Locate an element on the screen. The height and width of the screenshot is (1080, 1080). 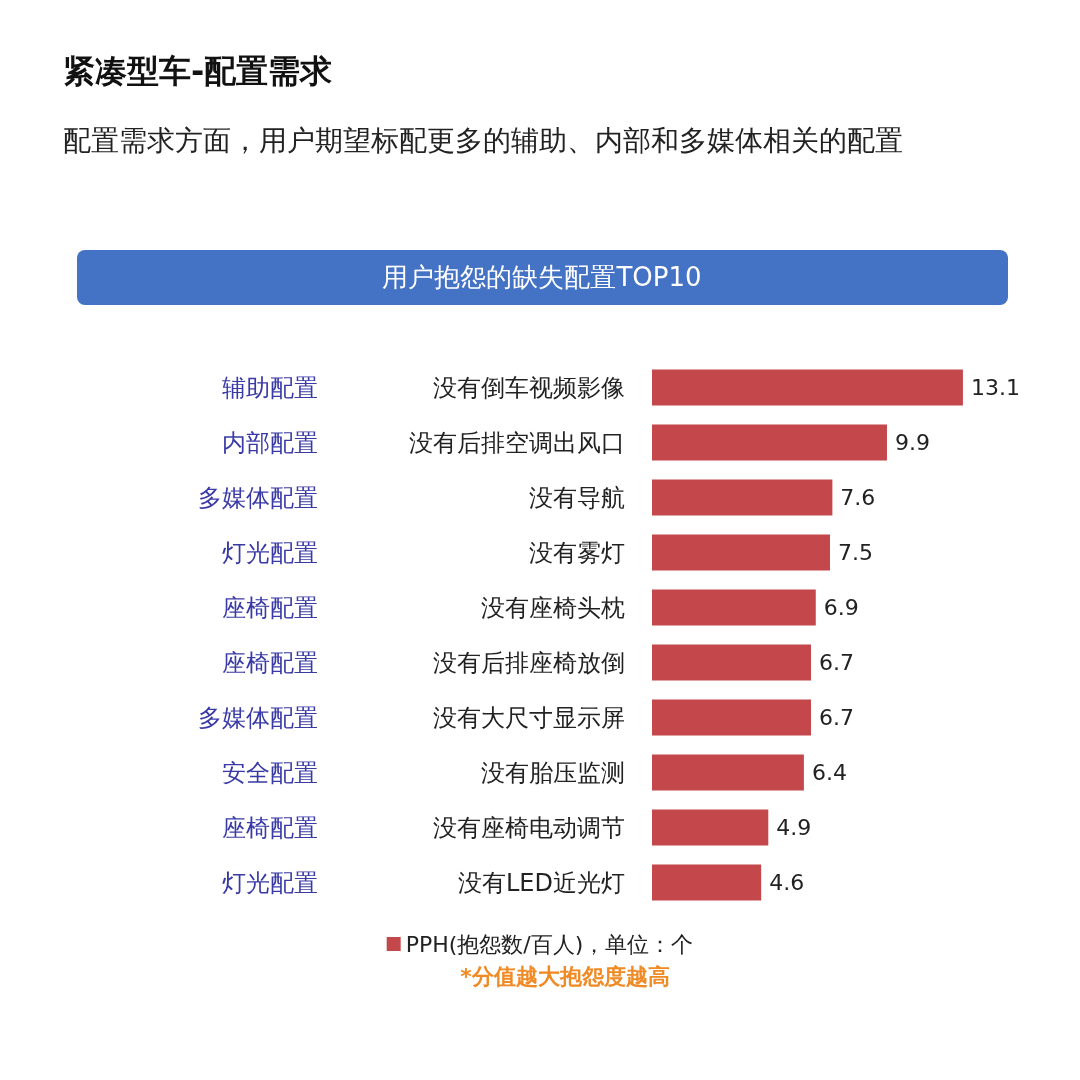
legend-label: PPH(抱怨数/百人)，单位：个 is located at coordinates (549, 944).